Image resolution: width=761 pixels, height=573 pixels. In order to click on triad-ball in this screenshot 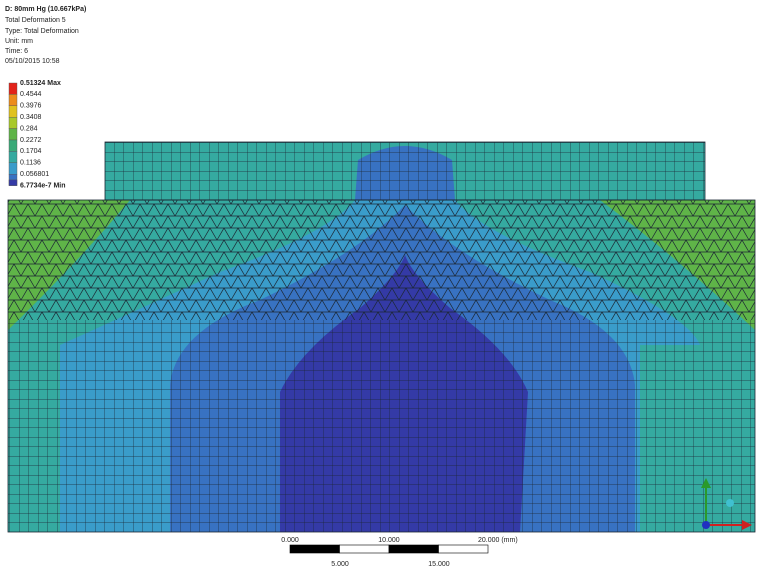, I will do `click(730, 503)`.